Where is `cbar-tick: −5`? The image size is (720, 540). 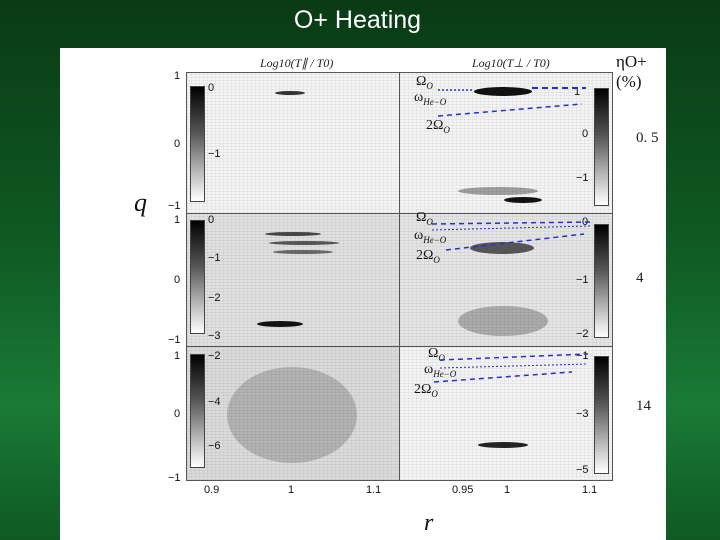 cbar-tick: −5 is located at coordinates (582, 470).